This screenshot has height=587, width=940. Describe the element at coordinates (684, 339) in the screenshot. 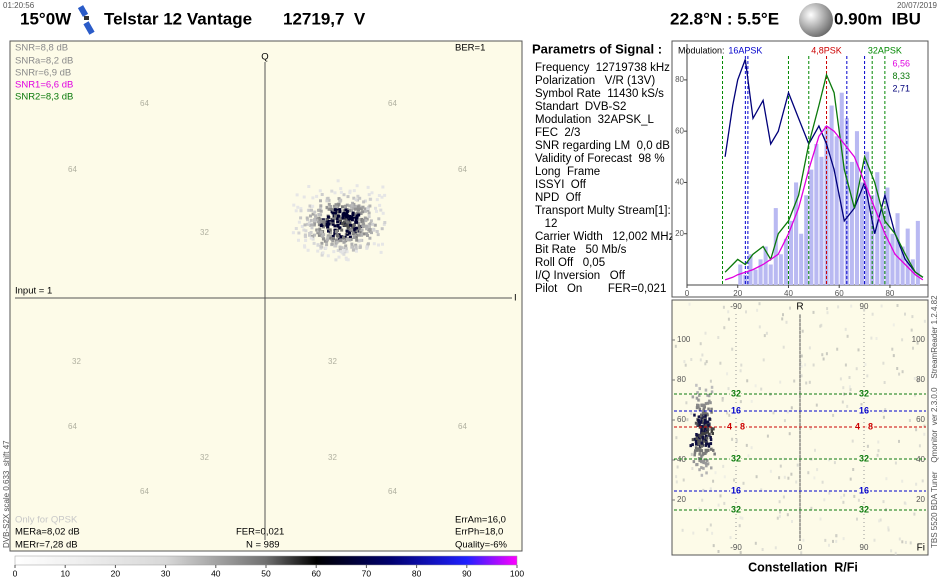

I see `y-tick-label: 100` at that location.